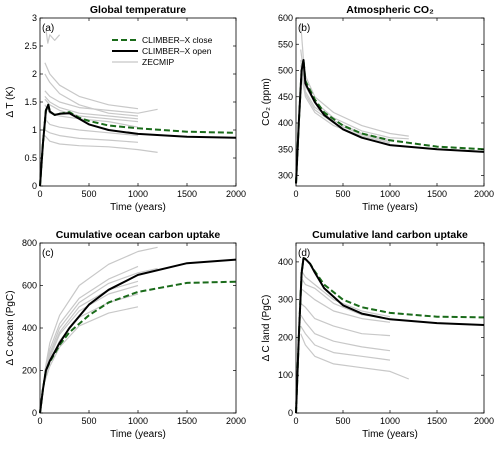 The image size is (500, 449). Describe the element at coordinates (10, 327) in the screenshot. I see `y-axis-label: Δ C ocean (PgC)` at that location.